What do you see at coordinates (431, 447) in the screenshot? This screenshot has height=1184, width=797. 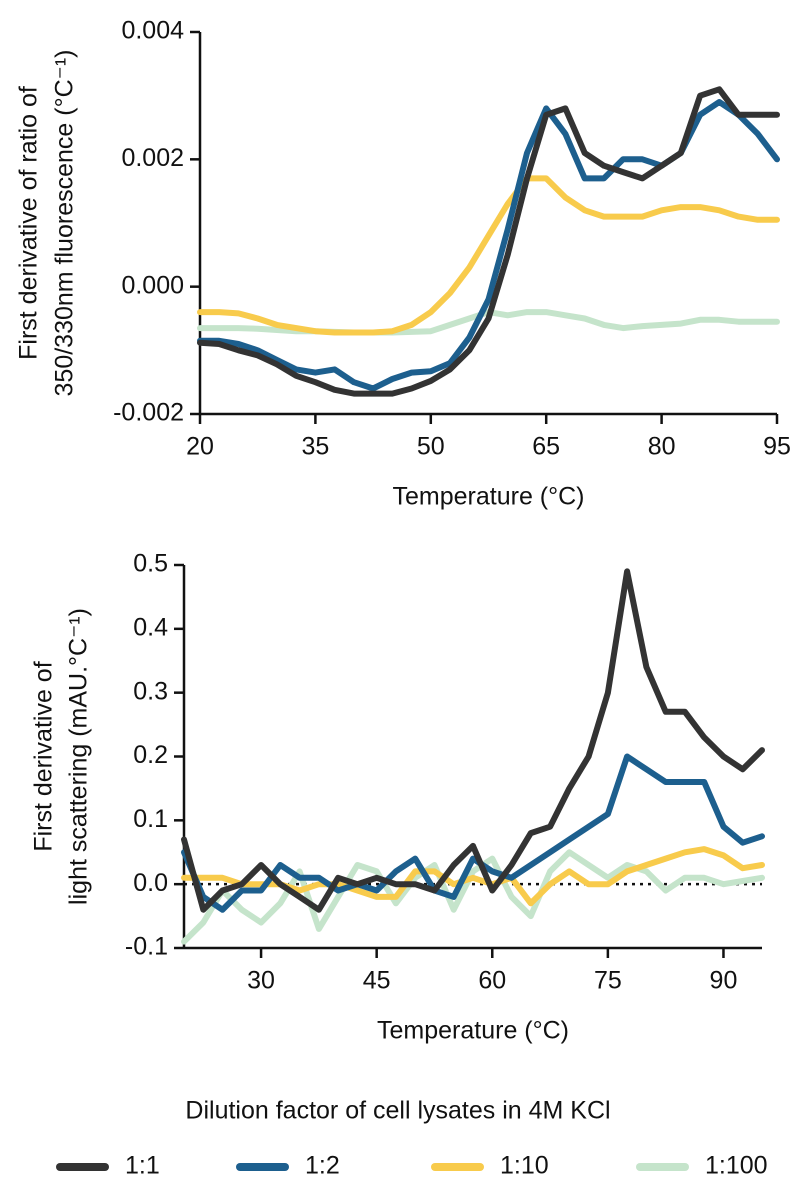 I see `x-tick-label: 50` at bounding box center [431, 447].